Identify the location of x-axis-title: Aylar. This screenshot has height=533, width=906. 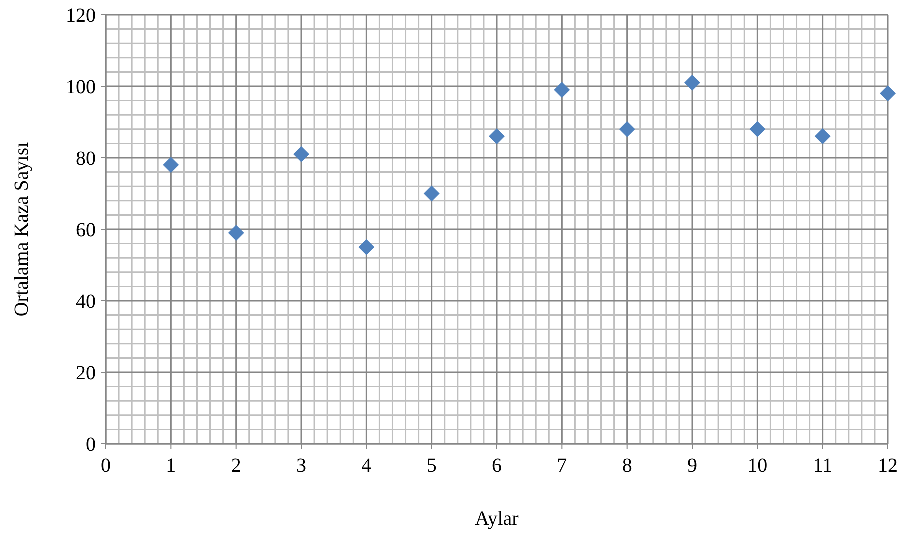
(497, 519).